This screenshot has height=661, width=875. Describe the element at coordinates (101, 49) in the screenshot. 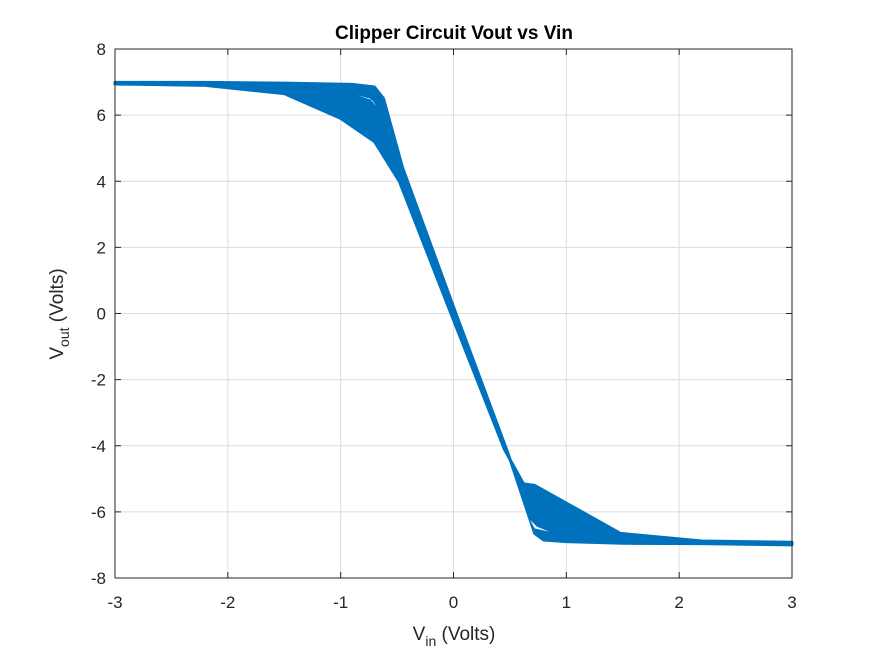

I see `y-tick-label: 8` at that location.